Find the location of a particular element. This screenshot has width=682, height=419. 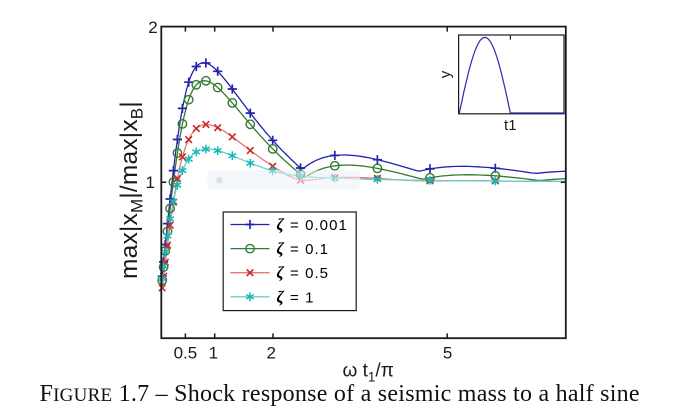

svg-text: ω t1/π is located at coordinates (368, 373).